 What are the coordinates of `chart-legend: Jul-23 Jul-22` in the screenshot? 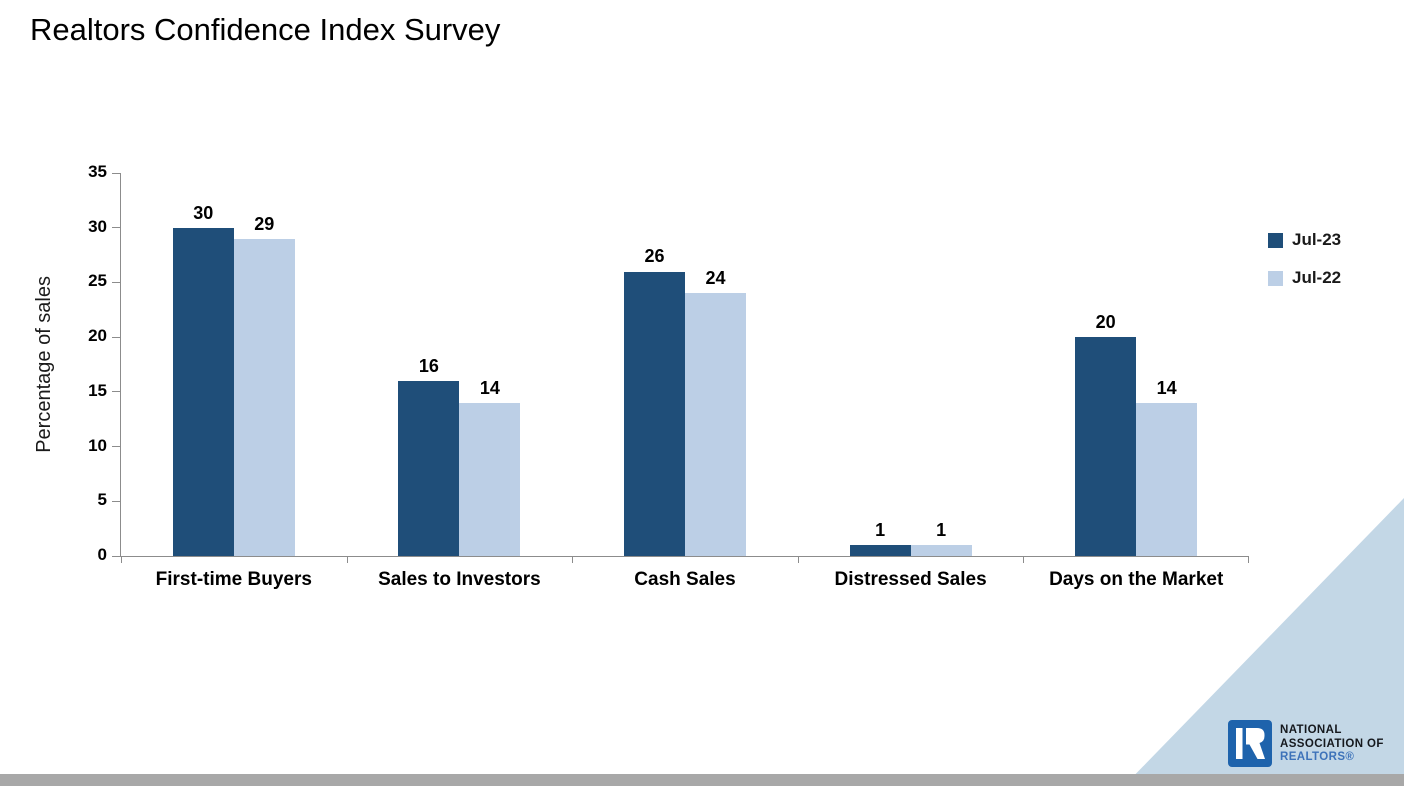 It's located at (1304, 268).